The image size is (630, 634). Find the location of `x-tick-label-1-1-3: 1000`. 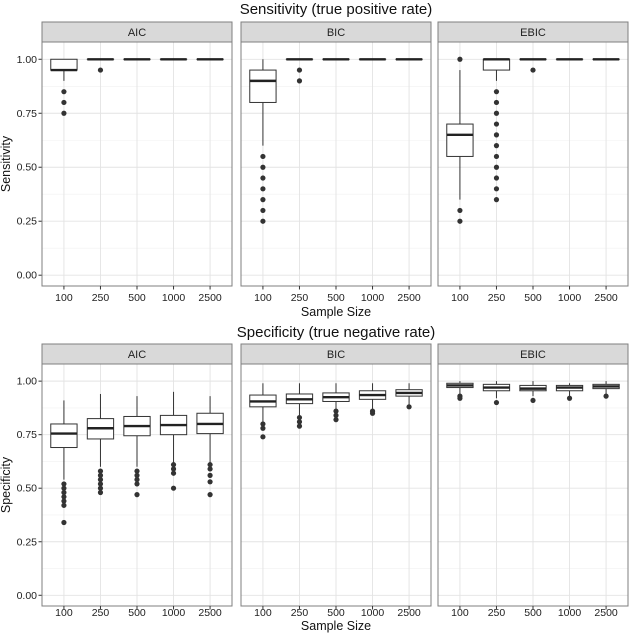

x-tick-label-1-1-3: 1000 is located at coordinates (373, 613).